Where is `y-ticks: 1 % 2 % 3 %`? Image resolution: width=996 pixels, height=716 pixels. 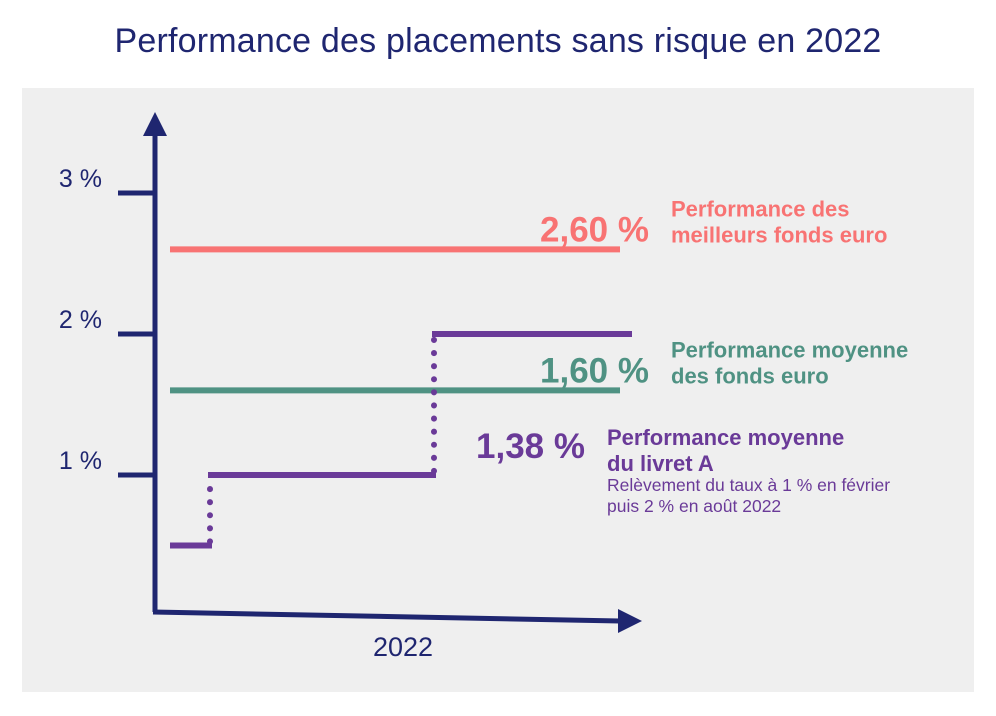
y-ticks: 1 % 2 % 3 % is located at coordinates (107, 321).